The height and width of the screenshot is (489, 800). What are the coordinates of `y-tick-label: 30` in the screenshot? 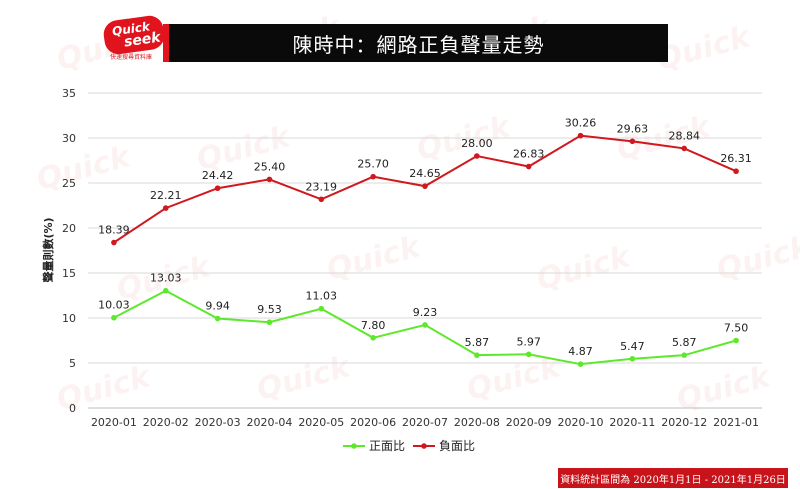 It's located at (69, 138).